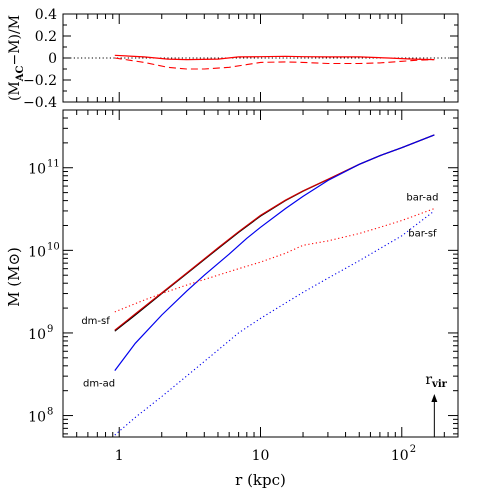  I want to click on rvir-arrow-head, so click(434, 398).